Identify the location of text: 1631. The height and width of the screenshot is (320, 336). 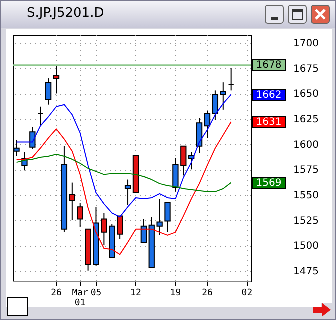
(269, 122).